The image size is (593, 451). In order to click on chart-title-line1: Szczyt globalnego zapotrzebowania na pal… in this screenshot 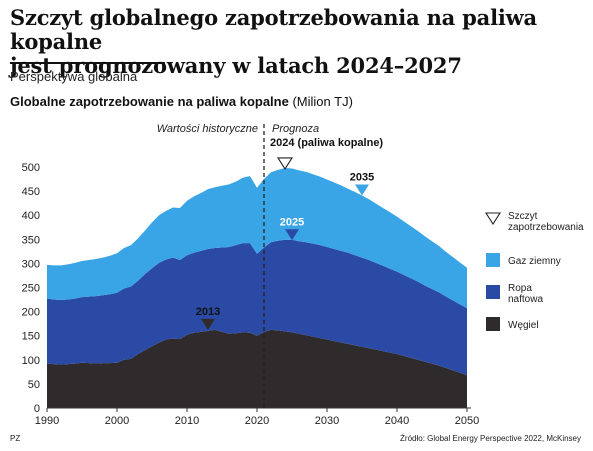, I will do `click(273, 29)`.